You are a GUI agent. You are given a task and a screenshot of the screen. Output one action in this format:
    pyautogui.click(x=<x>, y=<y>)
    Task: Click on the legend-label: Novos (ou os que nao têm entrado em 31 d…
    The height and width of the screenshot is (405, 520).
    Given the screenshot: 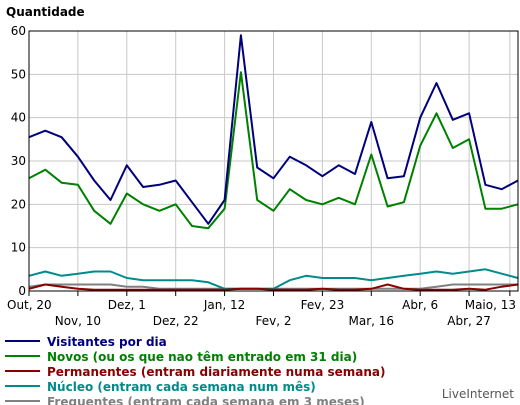 What is the action you would take?
    pyautogui.click(x=202, y=357)
    